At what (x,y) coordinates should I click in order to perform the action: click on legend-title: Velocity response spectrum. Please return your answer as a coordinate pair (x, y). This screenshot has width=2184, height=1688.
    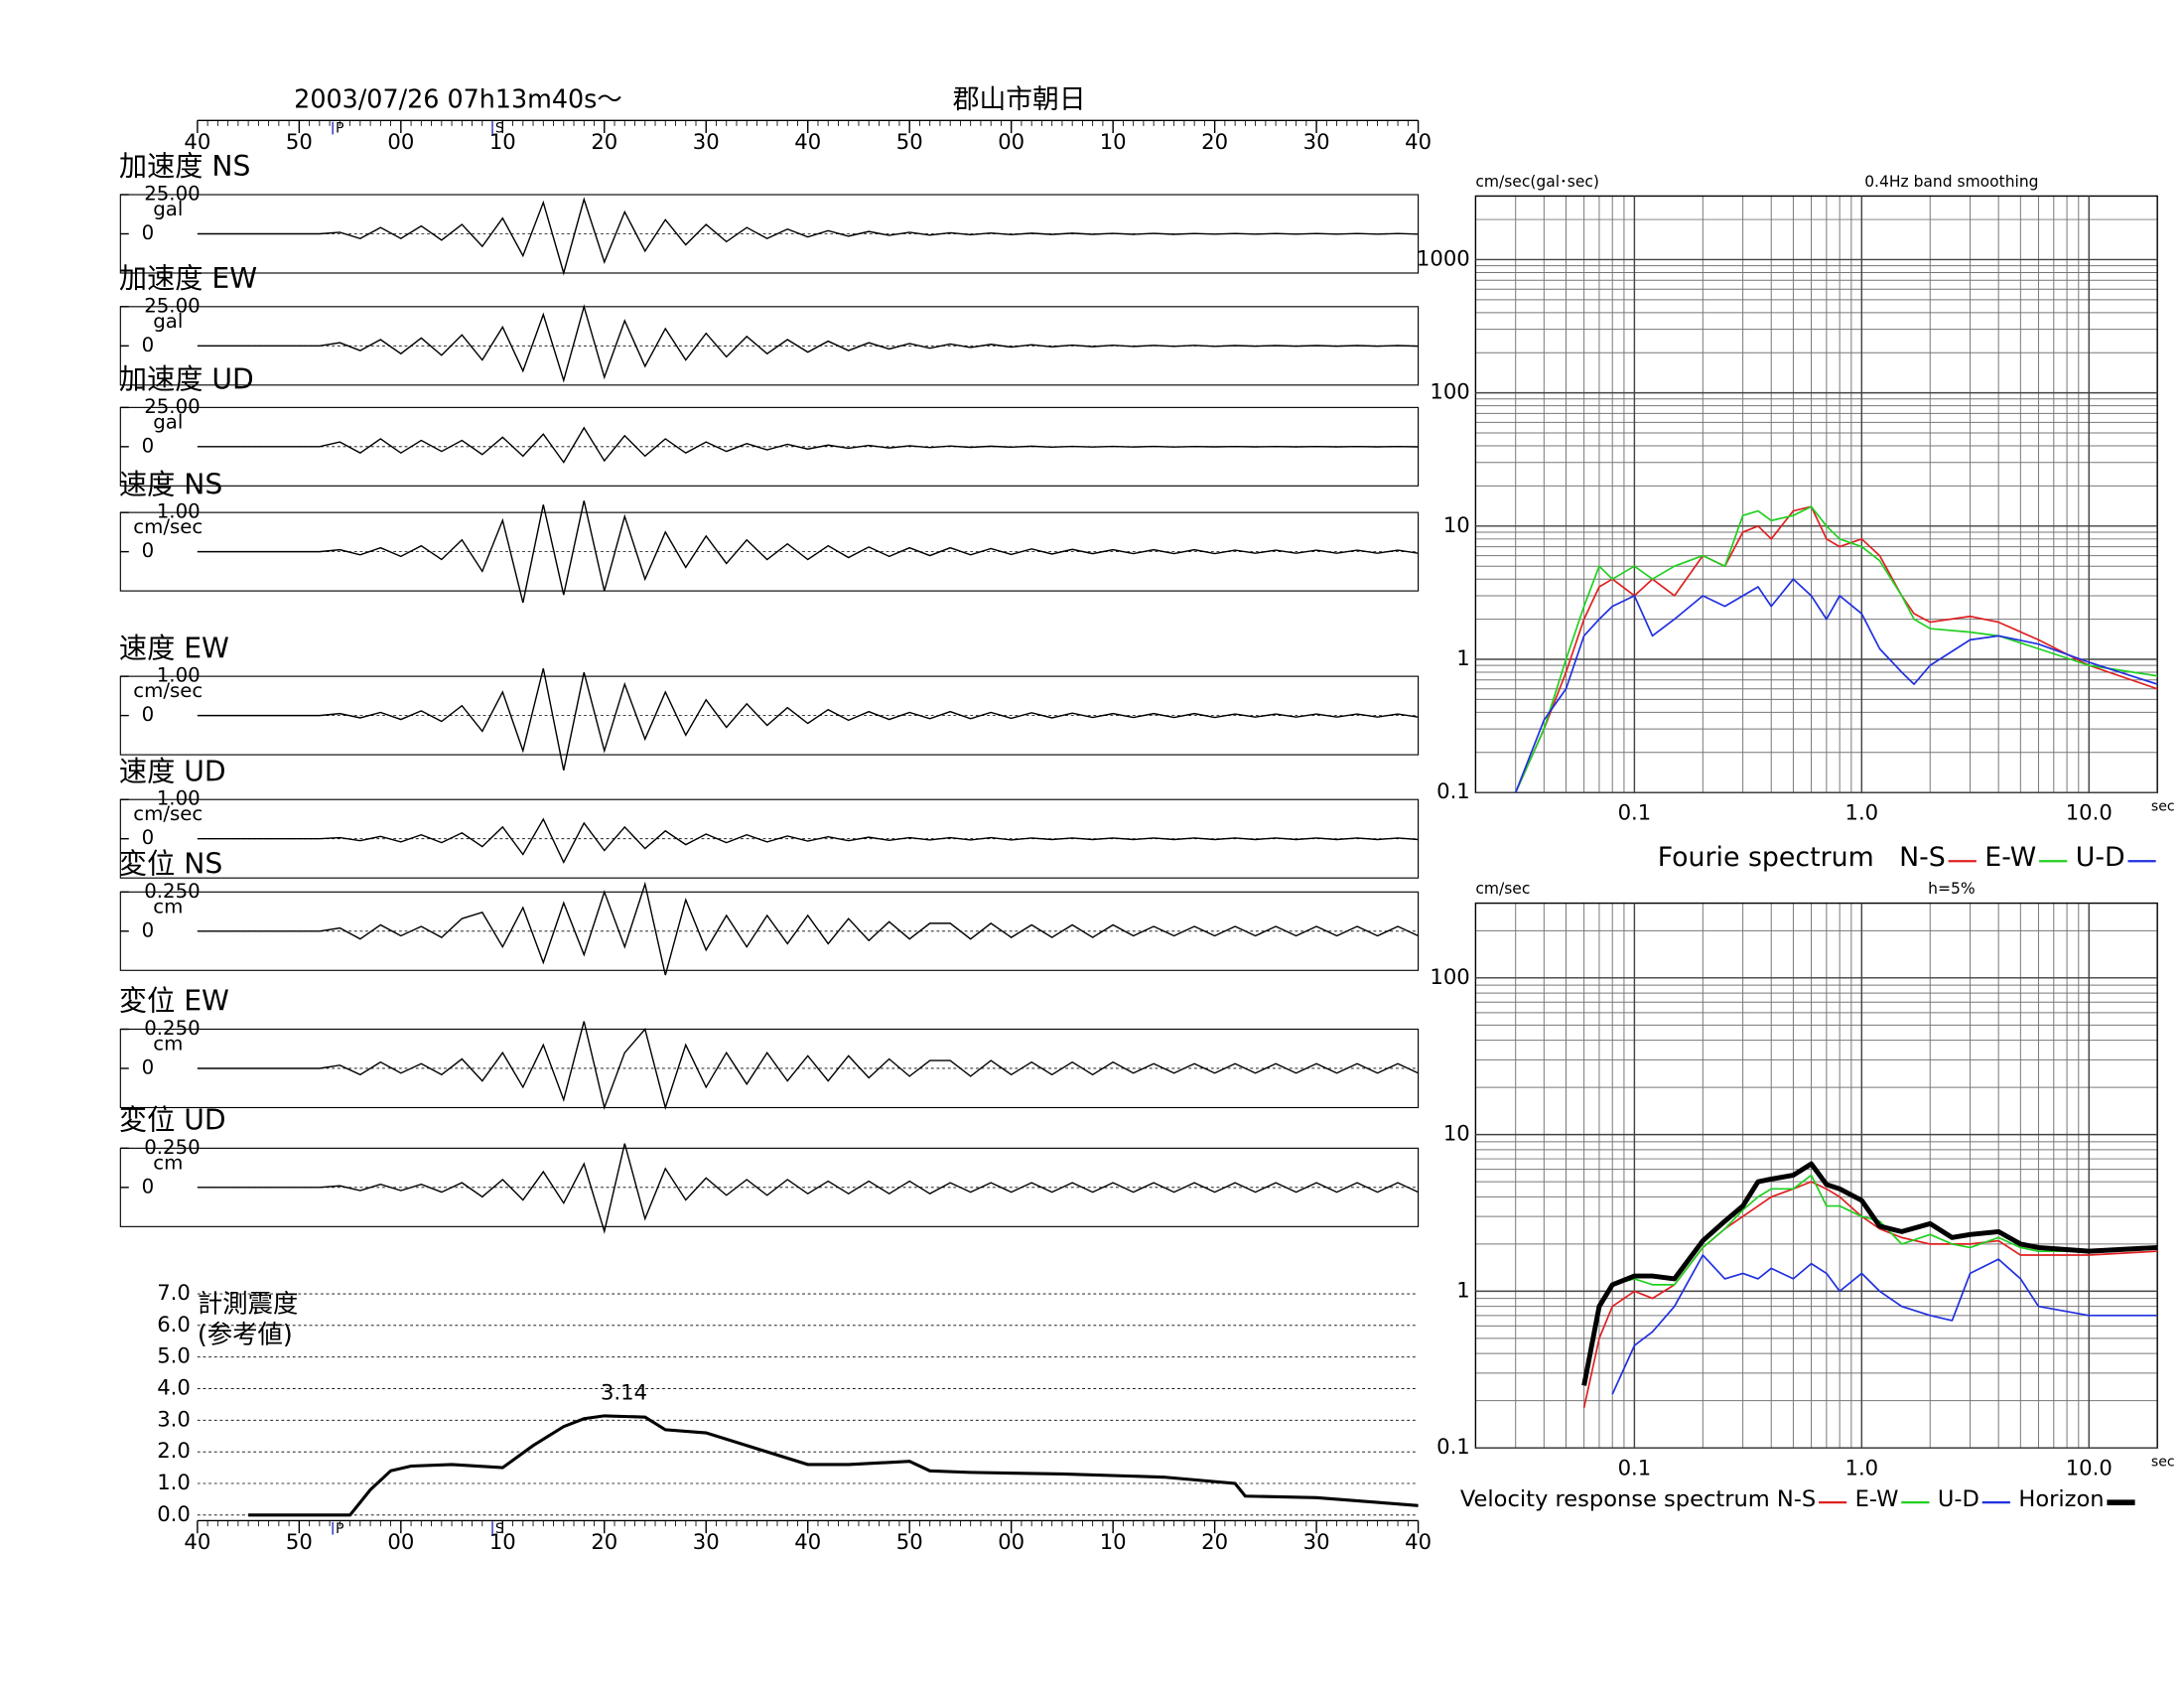
    Looking at the image, I should click on (1615, 1499).